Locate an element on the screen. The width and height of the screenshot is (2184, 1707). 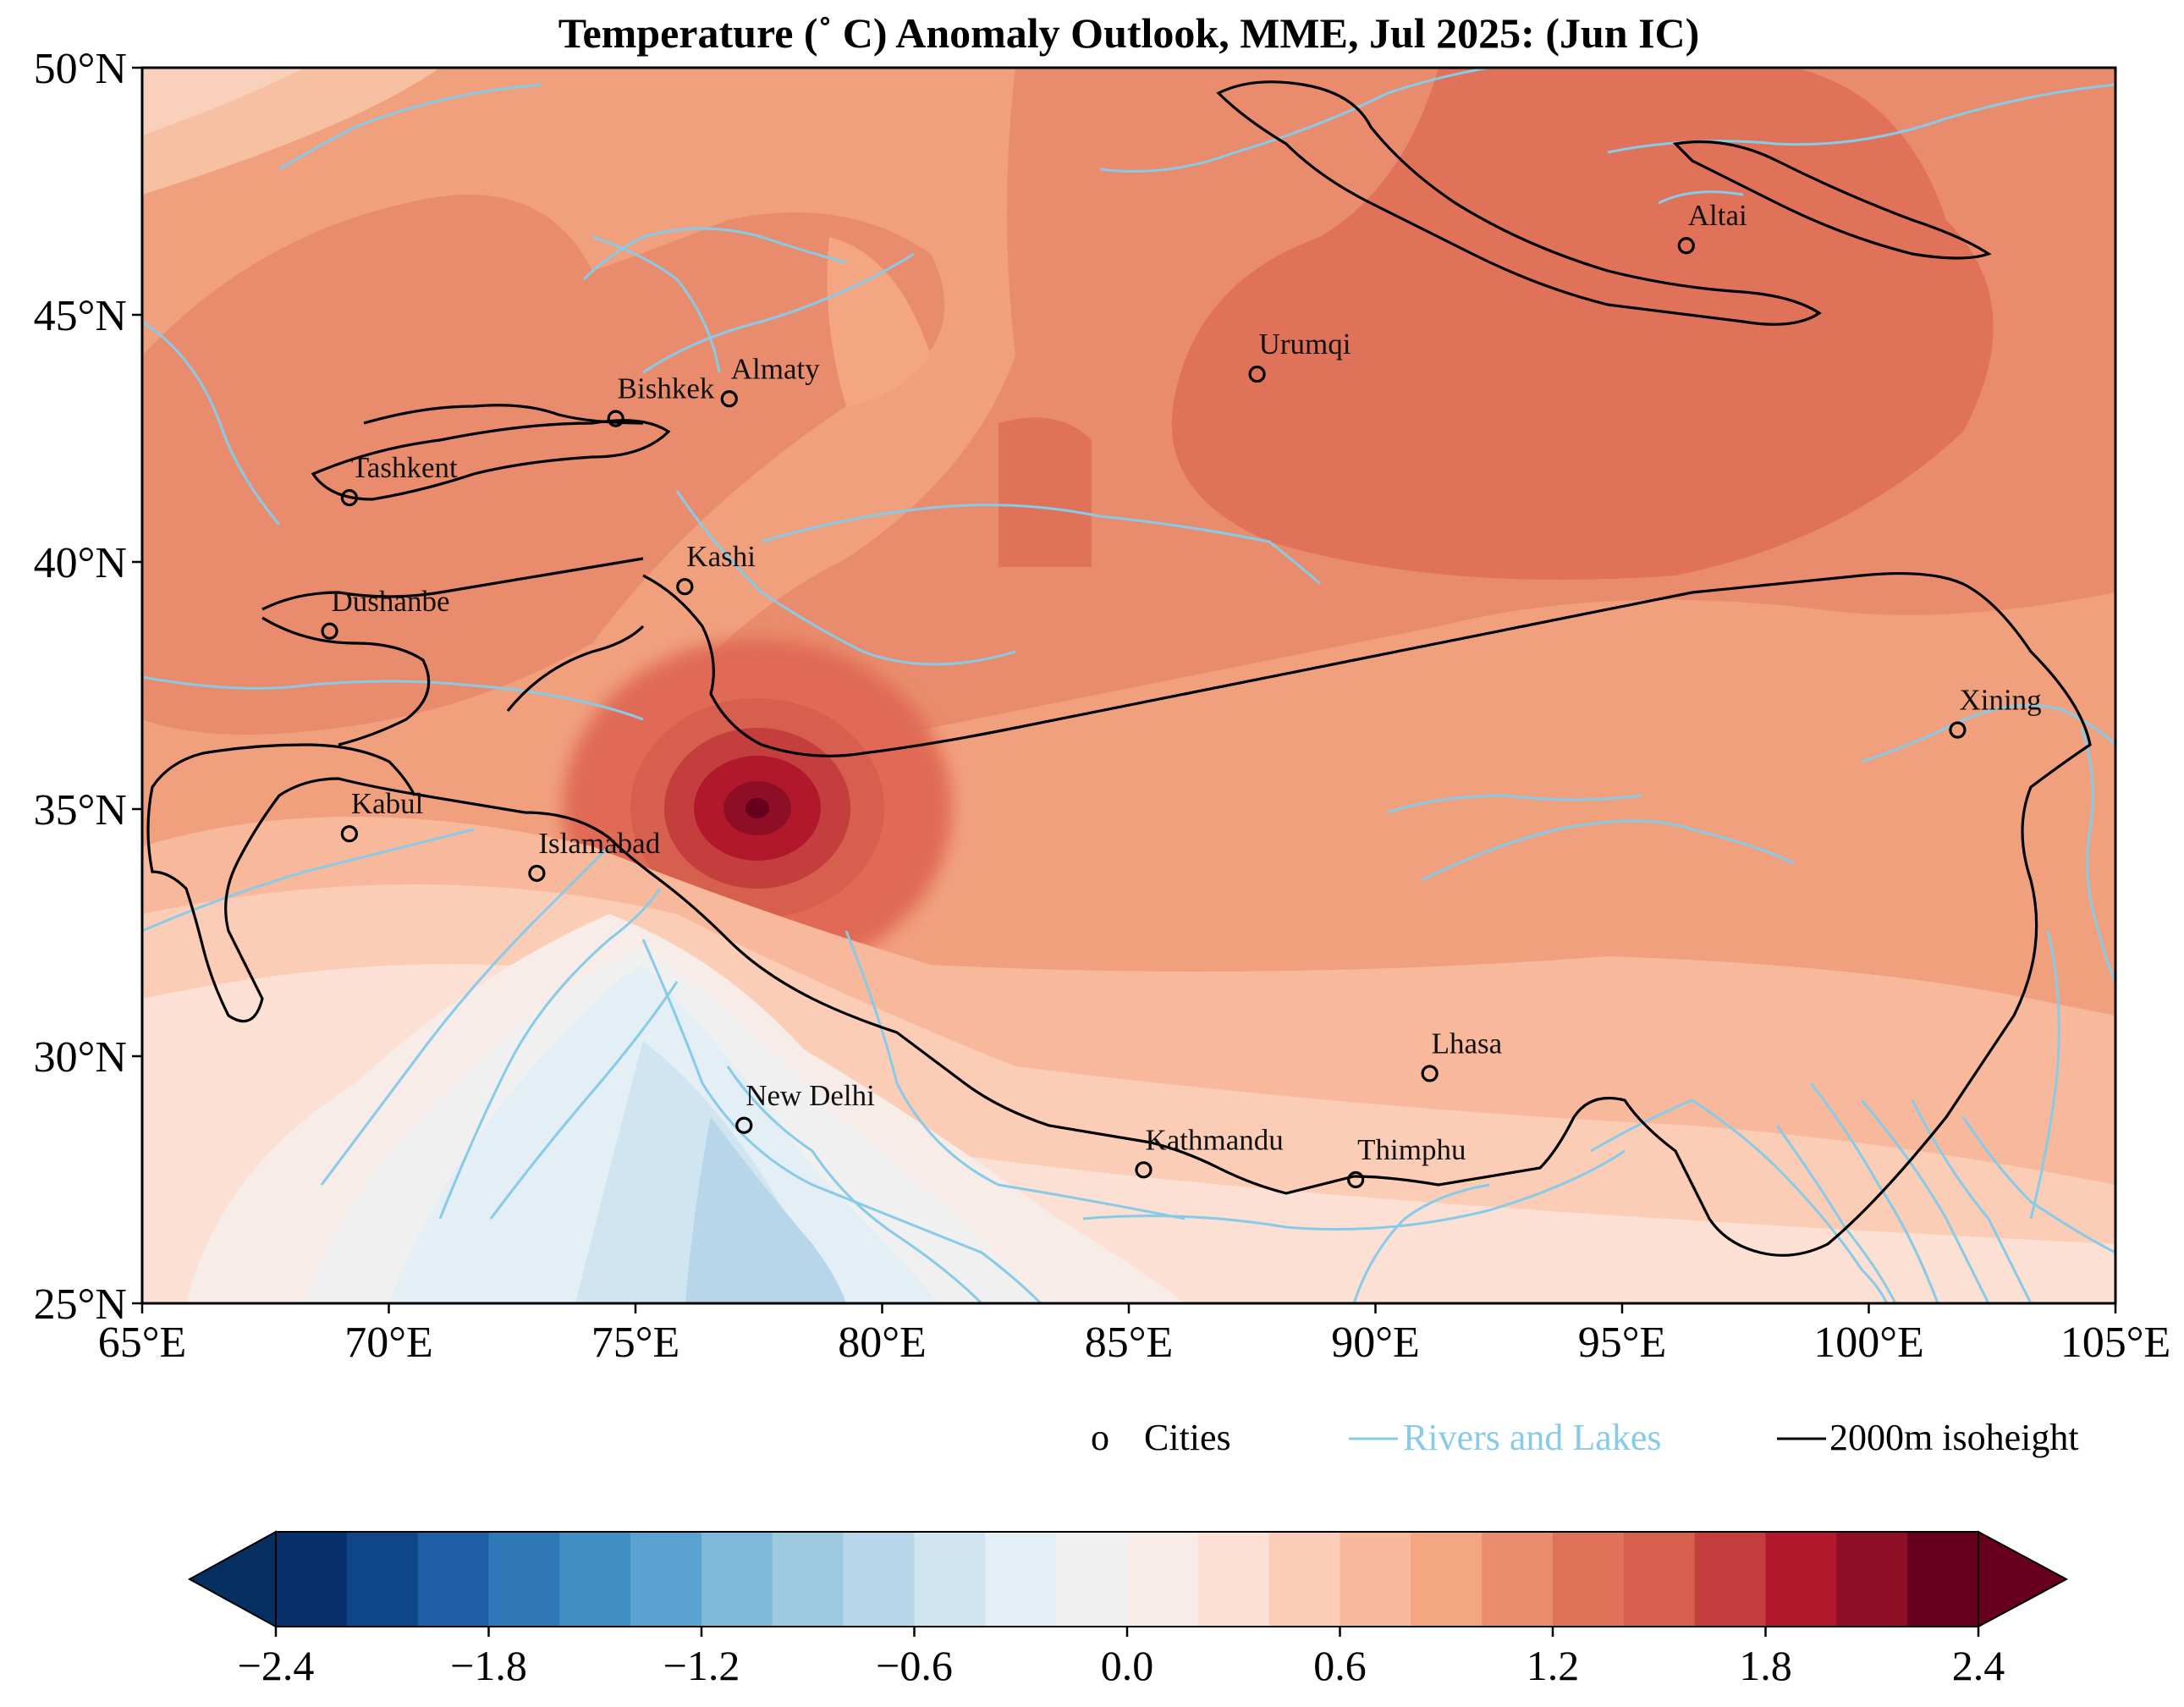
x-axis: 65°E 70°E 75°E 80°E 85°E 90°E 95°E 100°E 105°E is located at coordinates (1134, 1335).